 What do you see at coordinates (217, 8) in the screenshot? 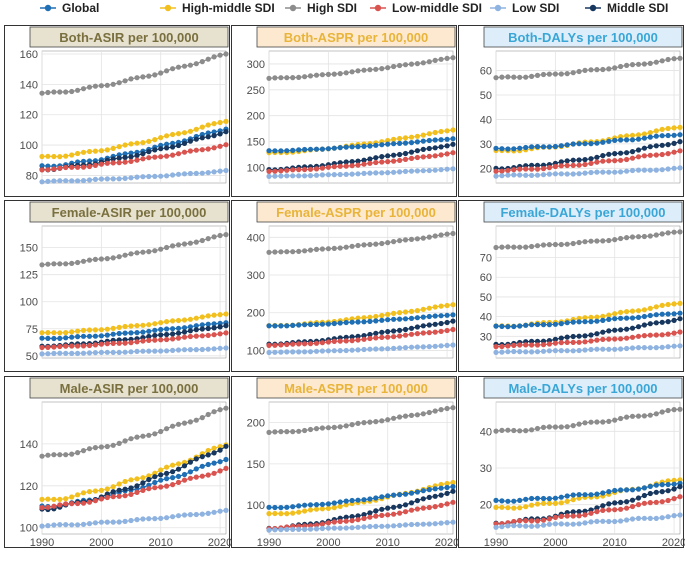
I see `legend-item-high-middle-sdi: High-middle SDI` at bounding box center [217, 8].